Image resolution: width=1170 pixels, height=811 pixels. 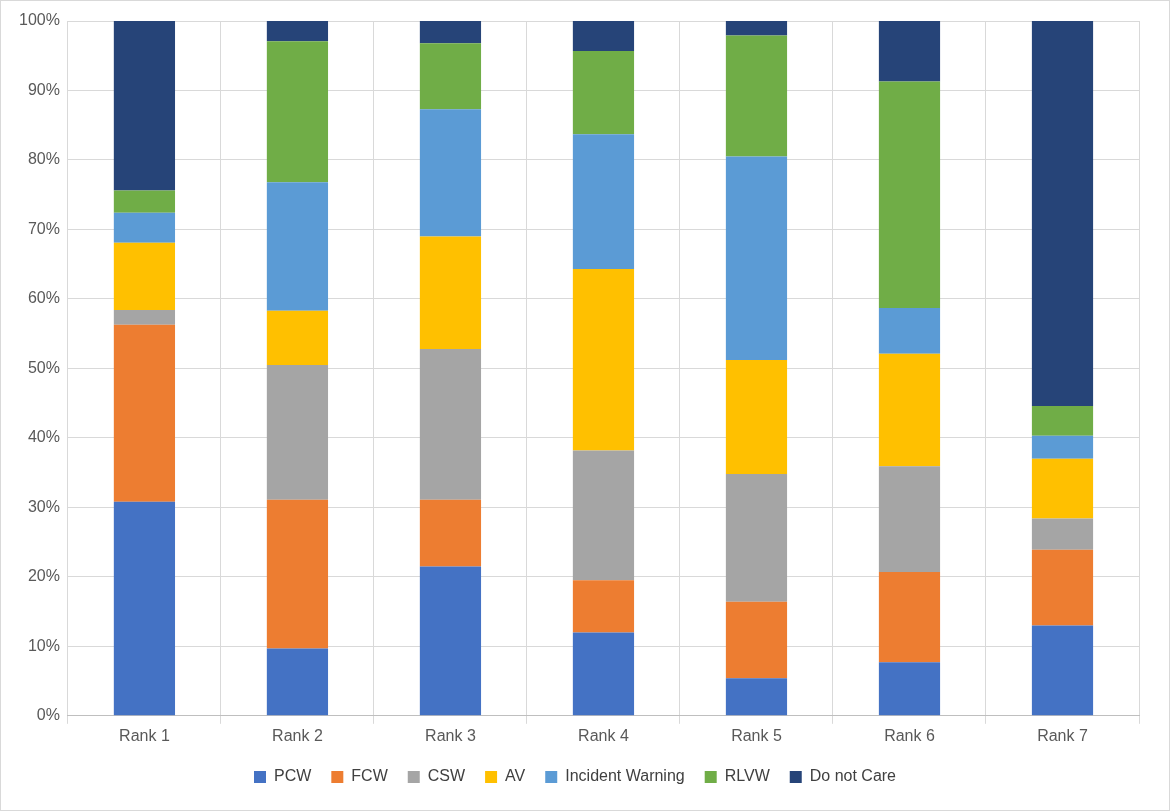 I want to click on legend-label: AV, so click(x=515, y=776).